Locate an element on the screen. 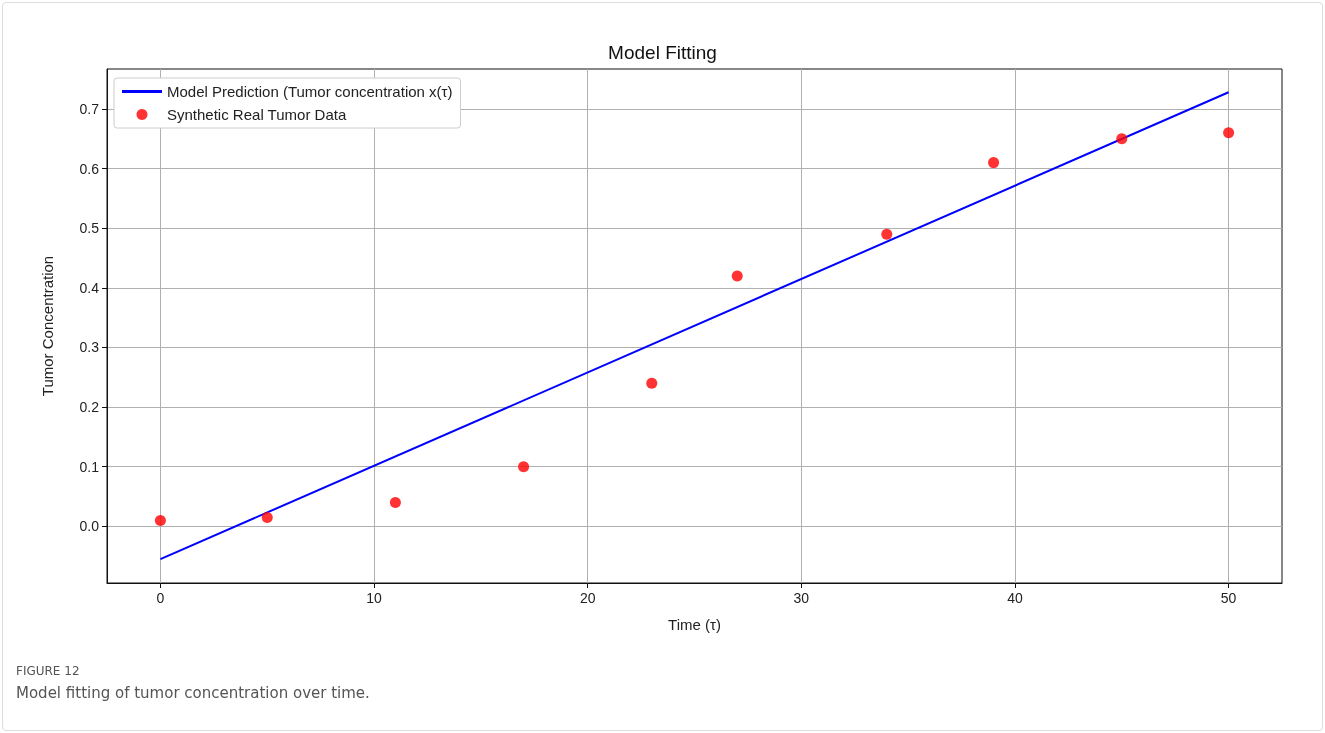 Image resolution: width=1325 pixels, height=733 pixels. y-tick-label: 0.3 is located at coordinates (89, 347).